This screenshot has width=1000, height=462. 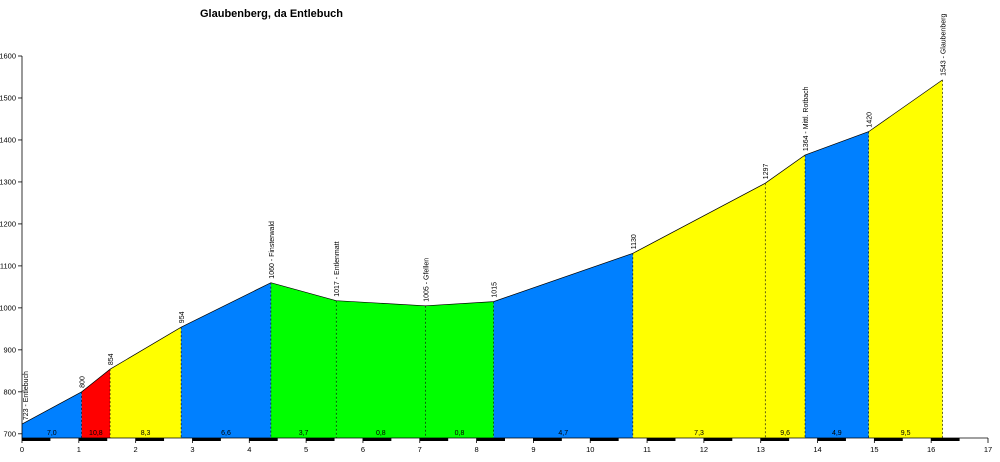 What do you see at coordinates (761, 449) in the screenshot?
I see `x-tick-label-13: 13` at bounding box center [761, 449].